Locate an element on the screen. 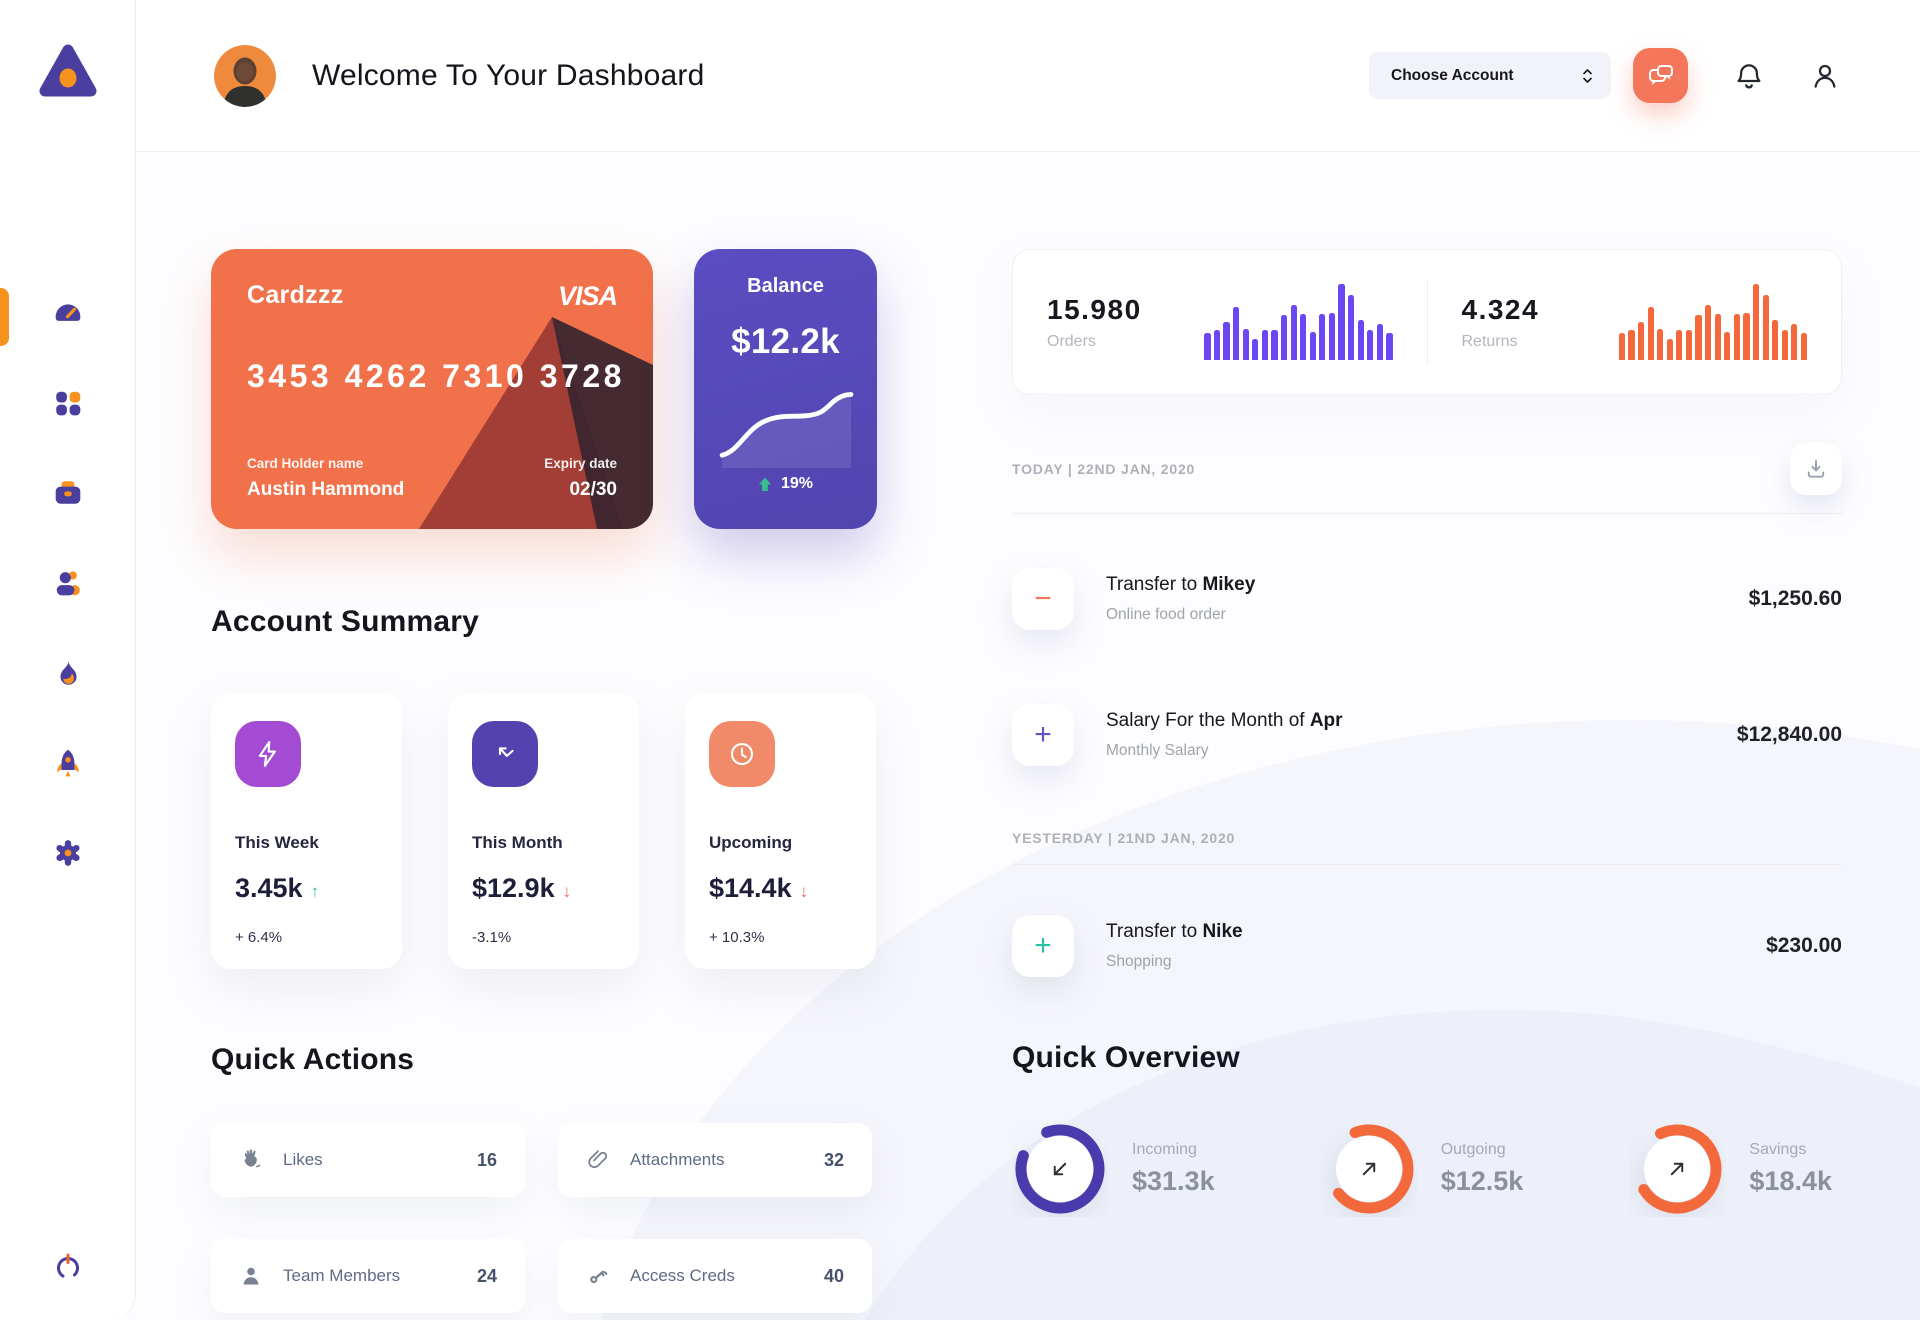 The height and width of the screenshot is (1320, 1920). transaction-subtitle: Monthly Salary is located at coordinates (1157, 750).